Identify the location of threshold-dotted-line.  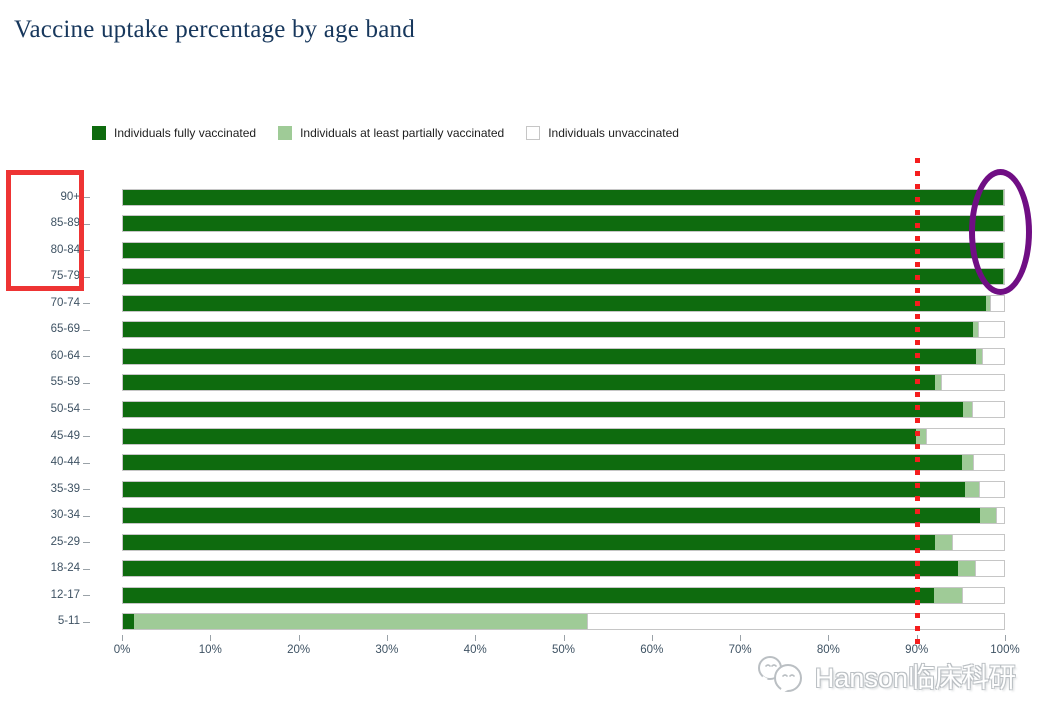
(917, 402).